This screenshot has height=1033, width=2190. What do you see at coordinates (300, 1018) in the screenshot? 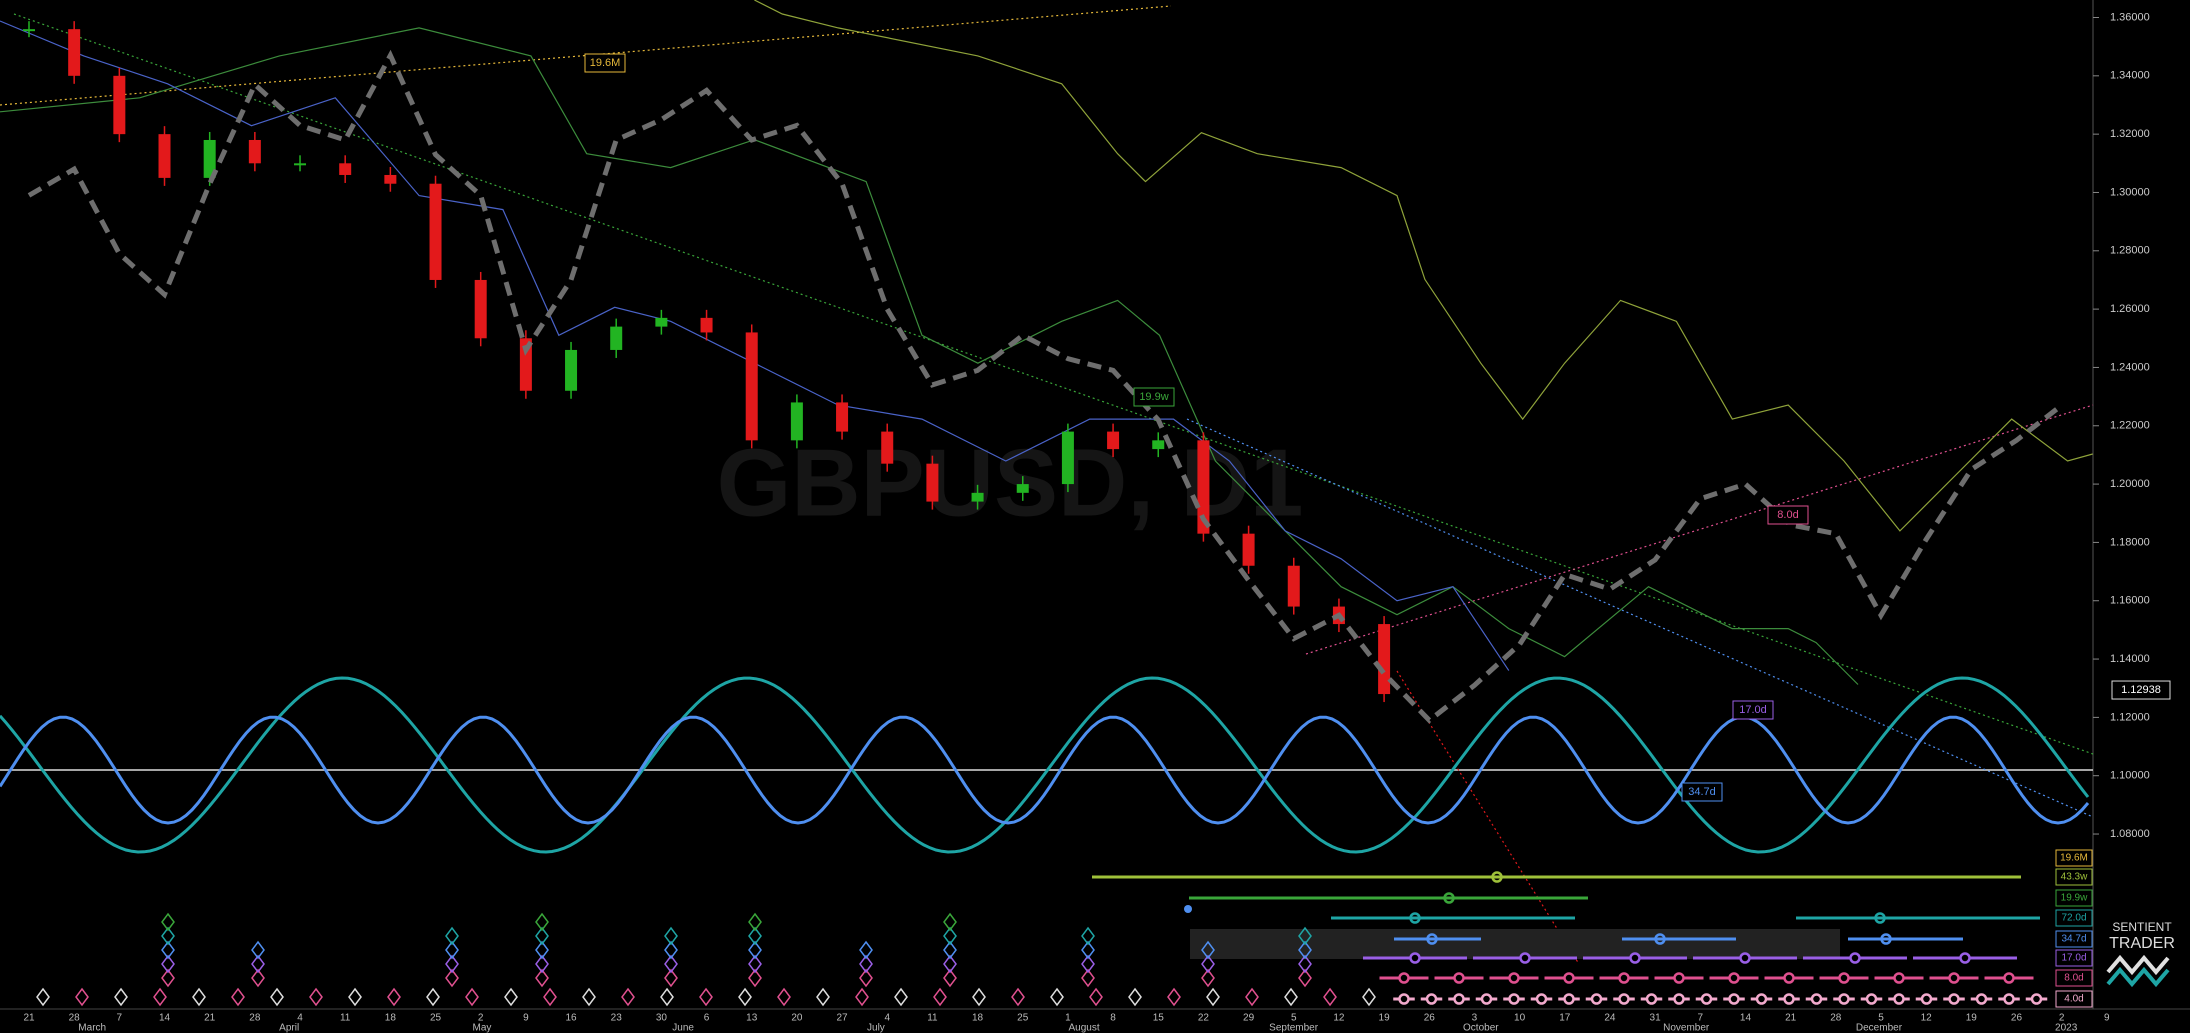
I see `x-tick-label: 4` at bounding box center [300, 1018].